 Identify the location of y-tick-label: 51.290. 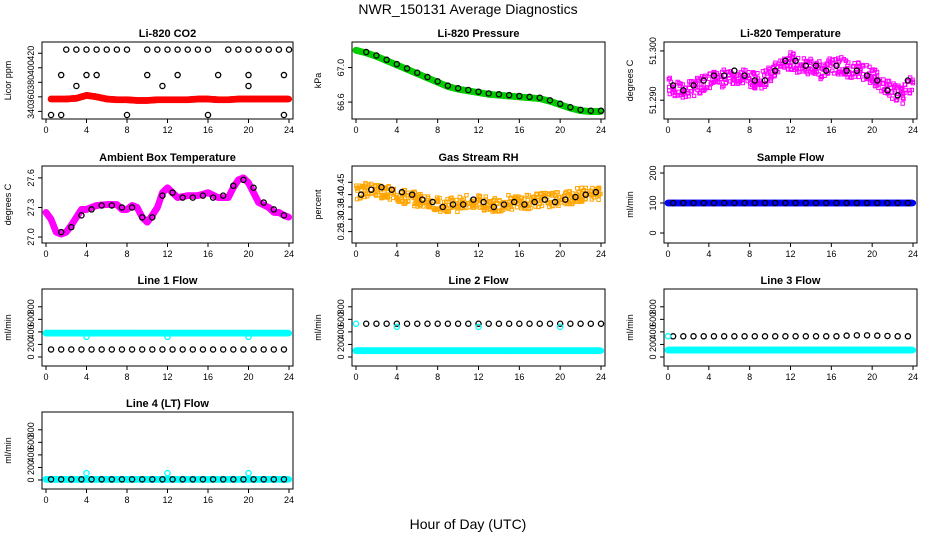
(653, 100).